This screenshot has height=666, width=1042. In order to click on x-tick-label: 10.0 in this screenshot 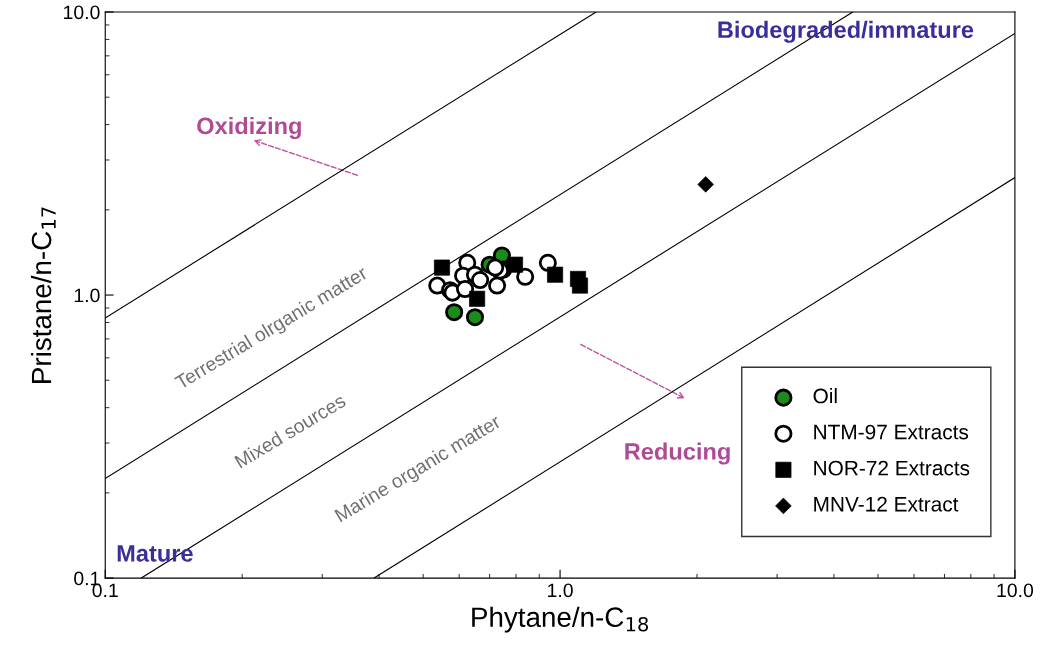, I will do `click(1015, 590)`.